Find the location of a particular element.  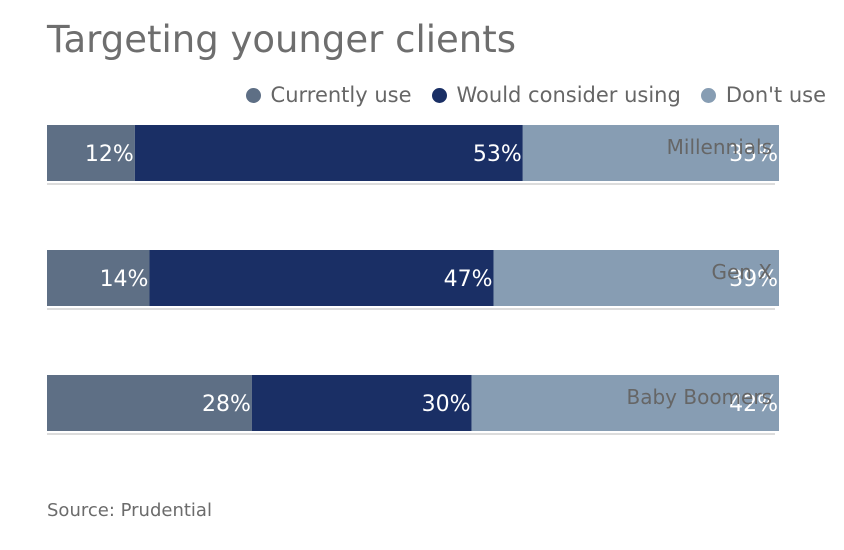

legend-item-dont-use: Don't use is located at coordinates (763, 95).